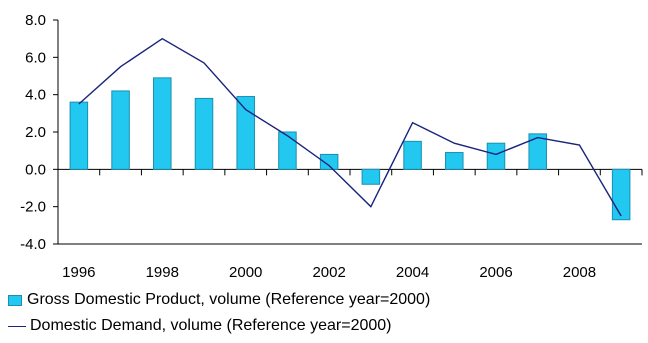  What do you see at coordinates (204, 133) in the screenshot?
I see `bar-1999` at bounding box center [204, 133].